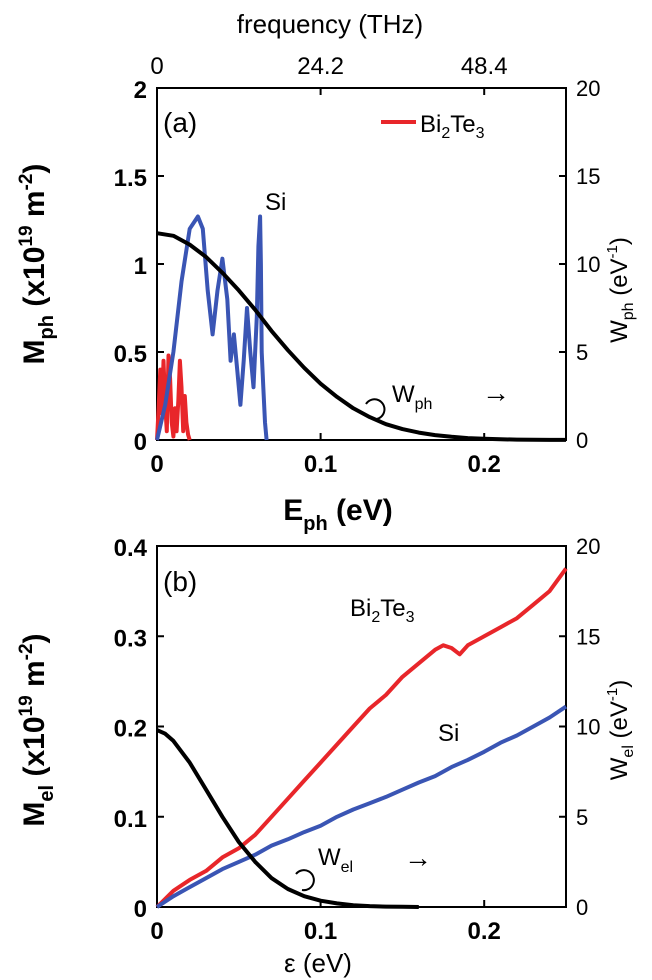  I want to click on wel-arrow: →, so click(418, 857).